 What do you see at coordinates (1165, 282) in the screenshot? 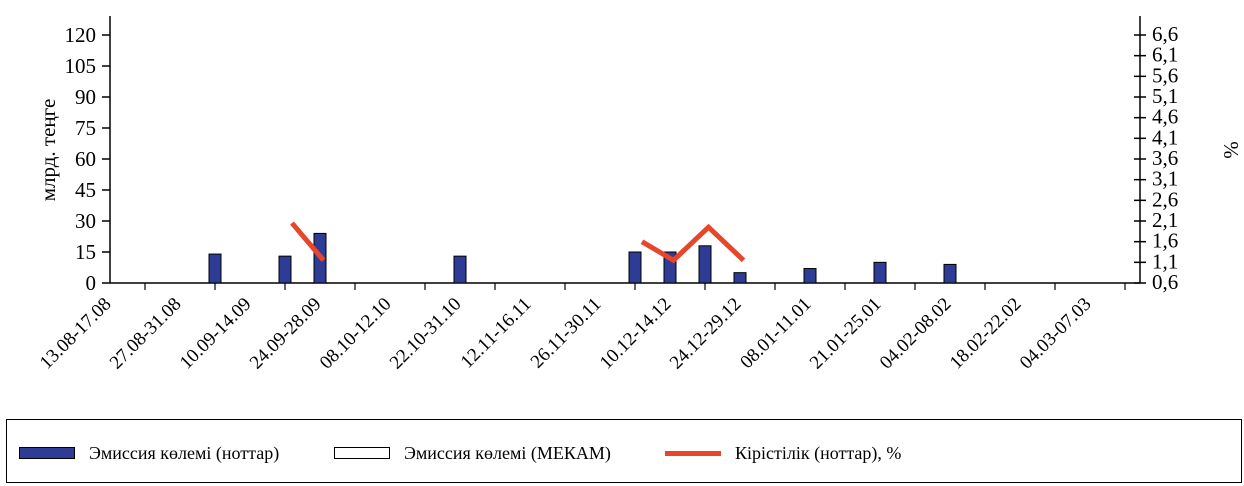
I see `right-axis-tick-label: 0,6` at bounding box center [1165, 282].